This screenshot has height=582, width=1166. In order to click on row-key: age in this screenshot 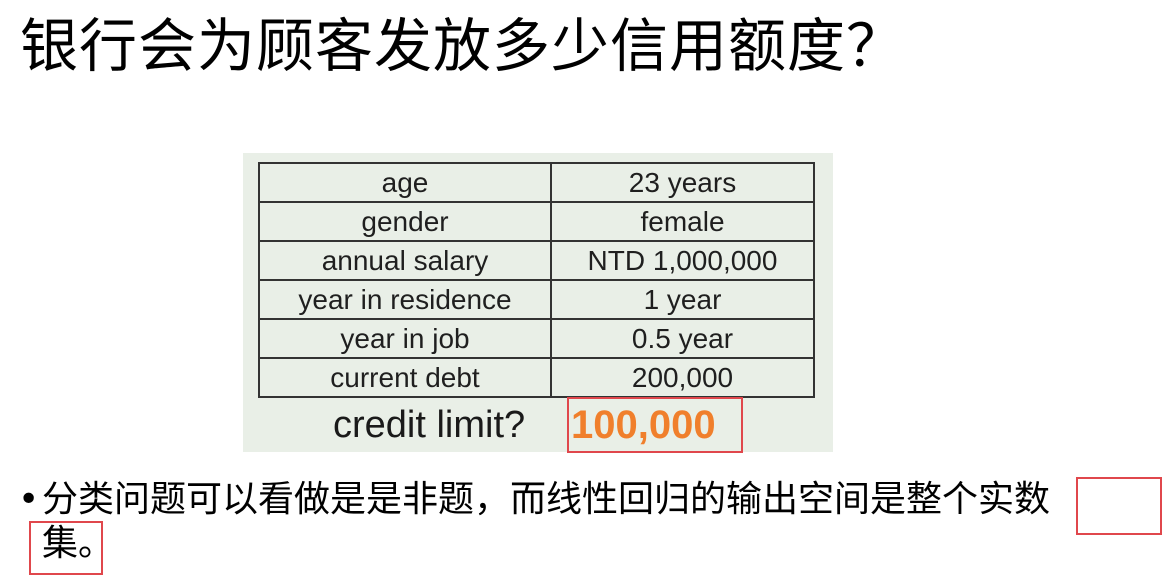, I will do `click(405, 182)`.